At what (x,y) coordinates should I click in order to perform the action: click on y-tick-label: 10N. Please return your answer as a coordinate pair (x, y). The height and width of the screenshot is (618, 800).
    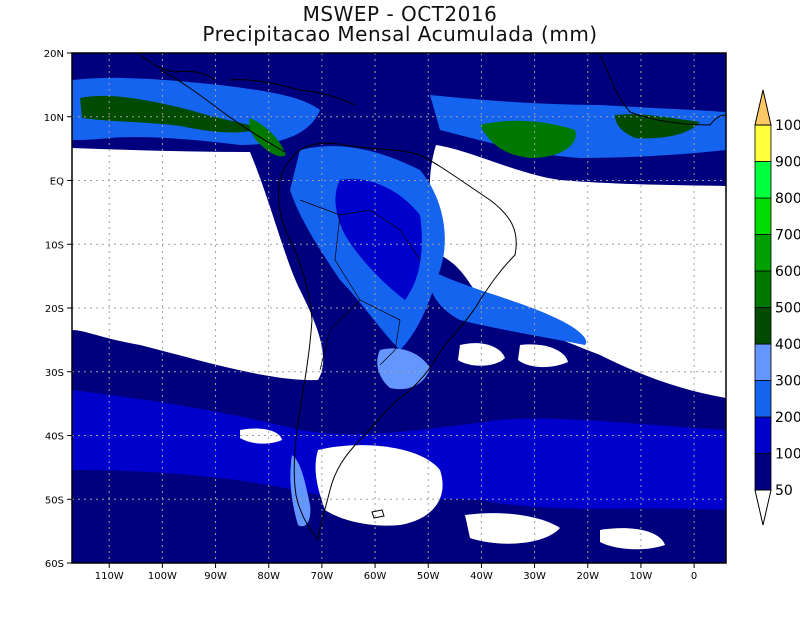
    Looking at the image, I should click on (54, 118).